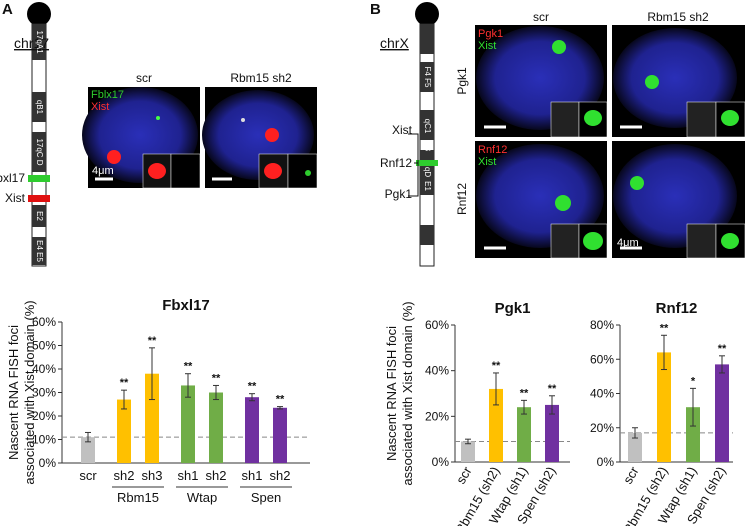 The image size is (747, 526). What do you see at coordinates (462, 81) in the screenshot?
I see `row-title: Pgk1` at bounding box center [462, 81].